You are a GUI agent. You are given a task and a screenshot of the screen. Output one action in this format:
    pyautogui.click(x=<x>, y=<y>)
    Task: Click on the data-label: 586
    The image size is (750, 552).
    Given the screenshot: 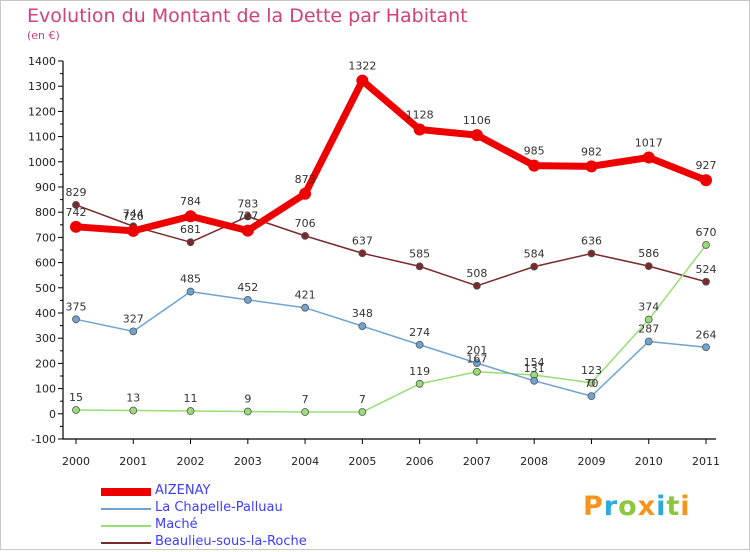 What is the action you would take?
    pyautogui.click(x=648, y=253)
    